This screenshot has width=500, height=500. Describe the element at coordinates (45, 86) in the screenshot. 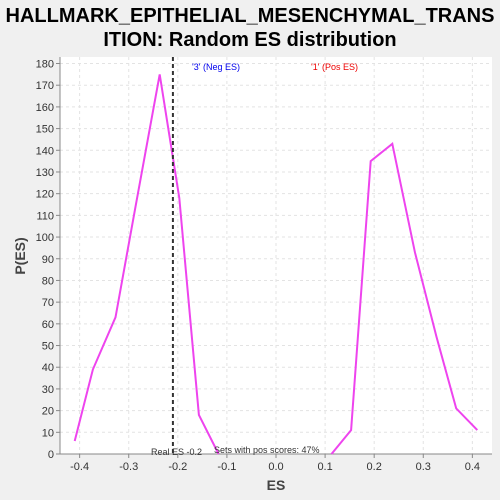

I see `y-tick-label: 170` at that location.